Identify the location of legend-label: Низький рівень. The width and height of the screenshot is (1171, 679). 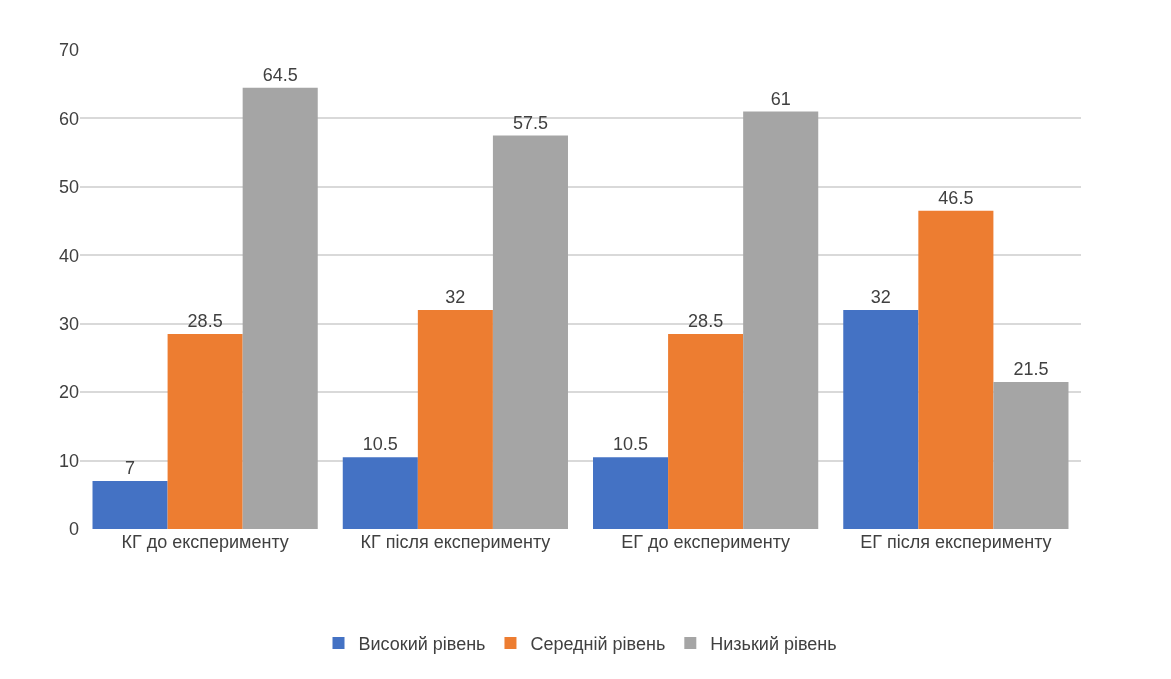
(773, 644).